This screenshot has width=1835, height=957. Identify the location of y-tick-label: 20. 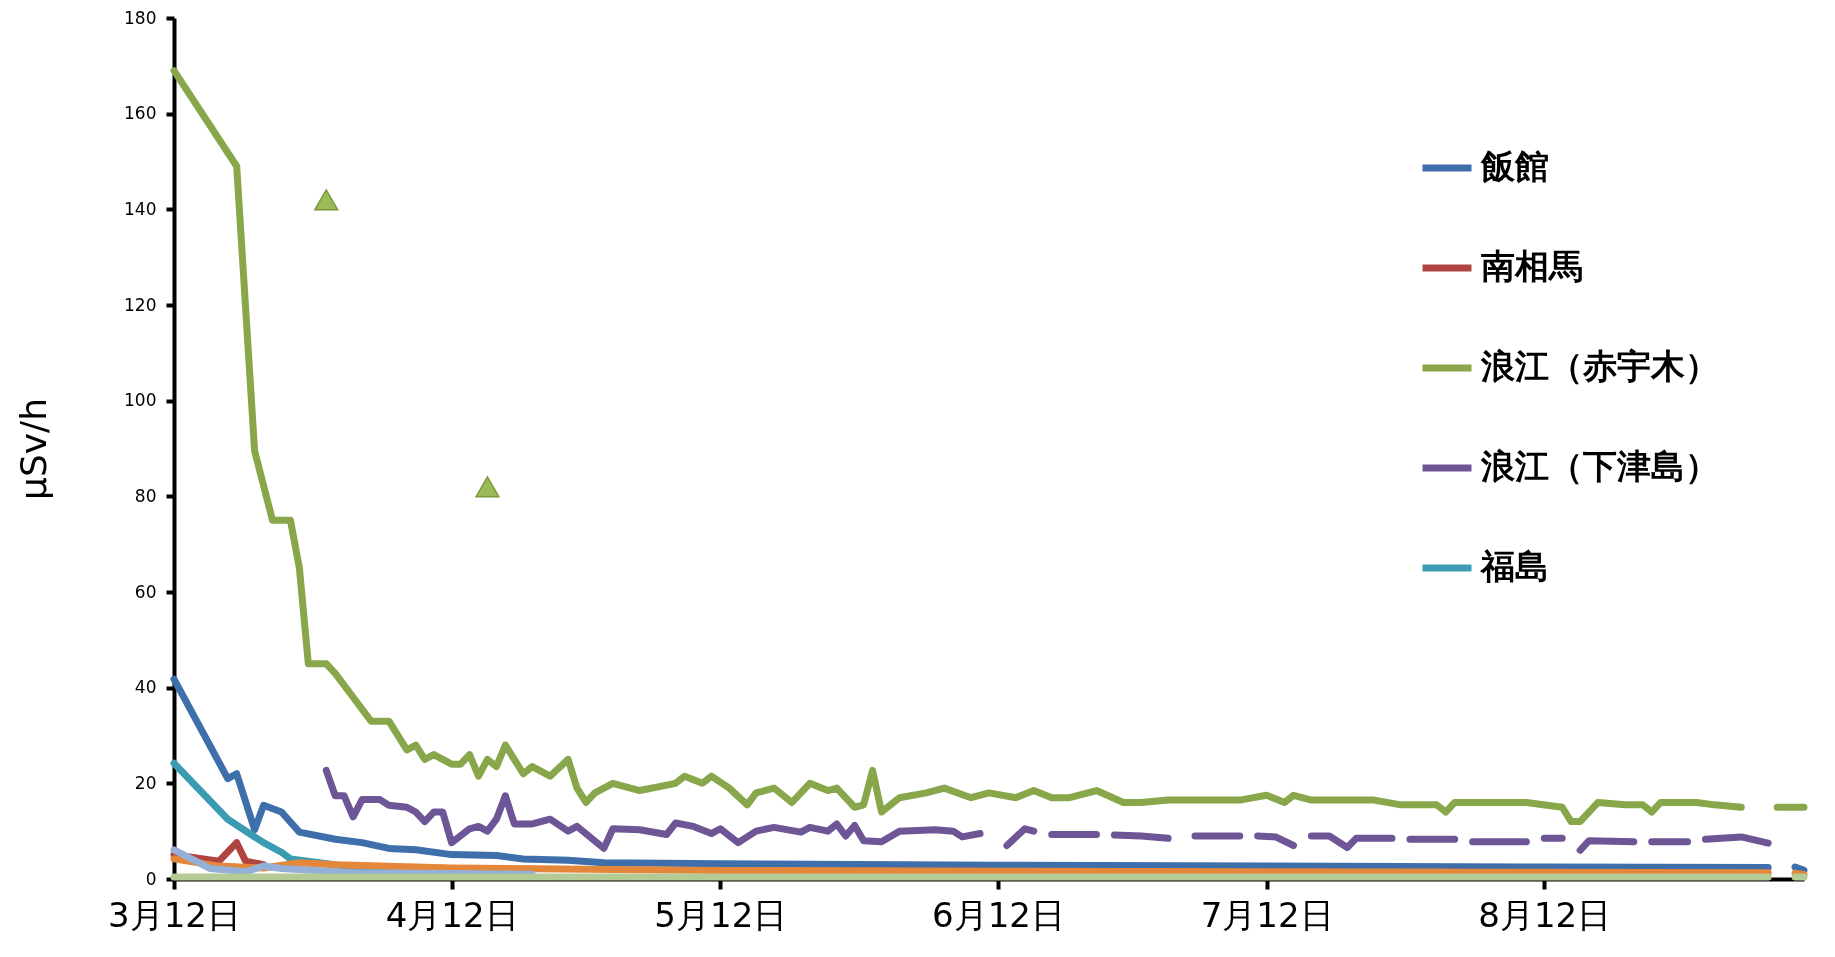
(145, 782).